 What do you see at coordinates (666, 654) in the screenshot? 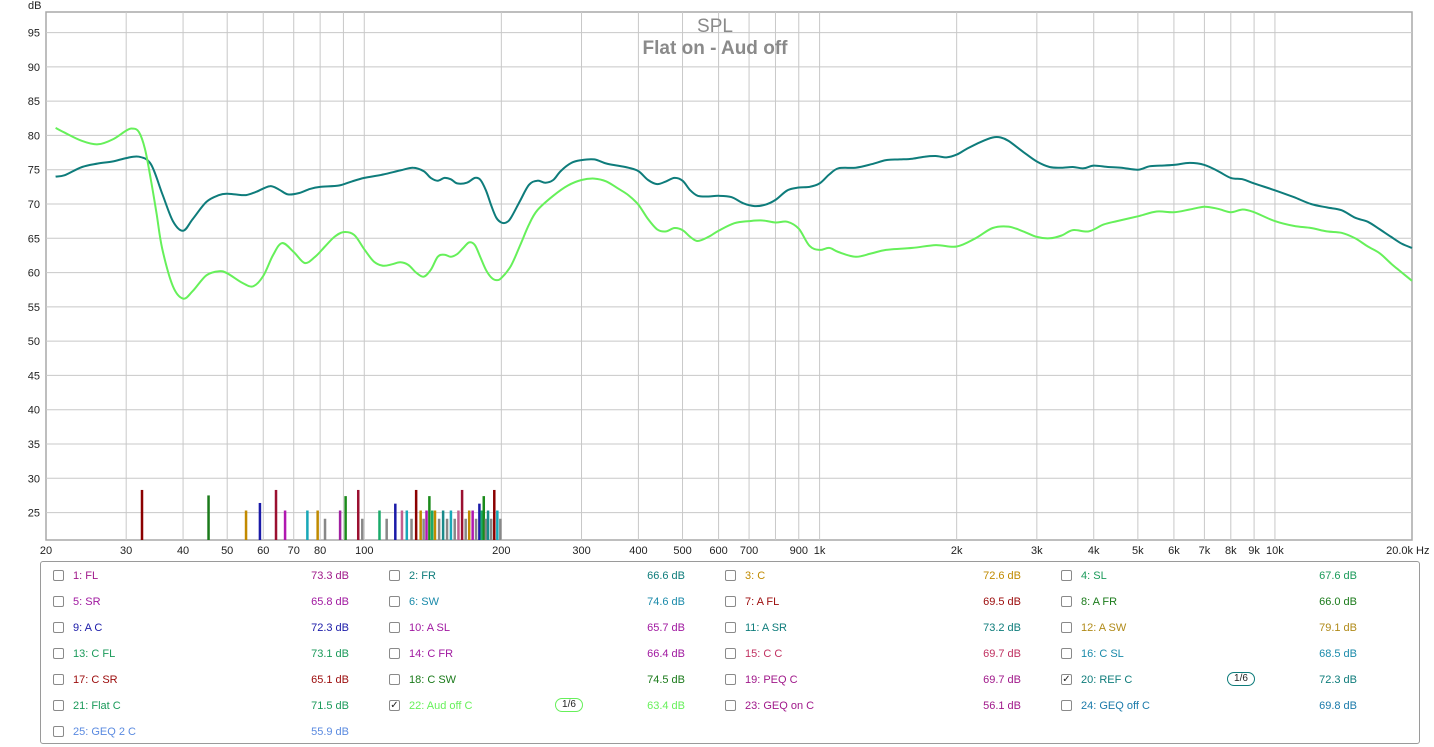
I see `legend-value: 66.4 dB` at bounding box center [666, 654].